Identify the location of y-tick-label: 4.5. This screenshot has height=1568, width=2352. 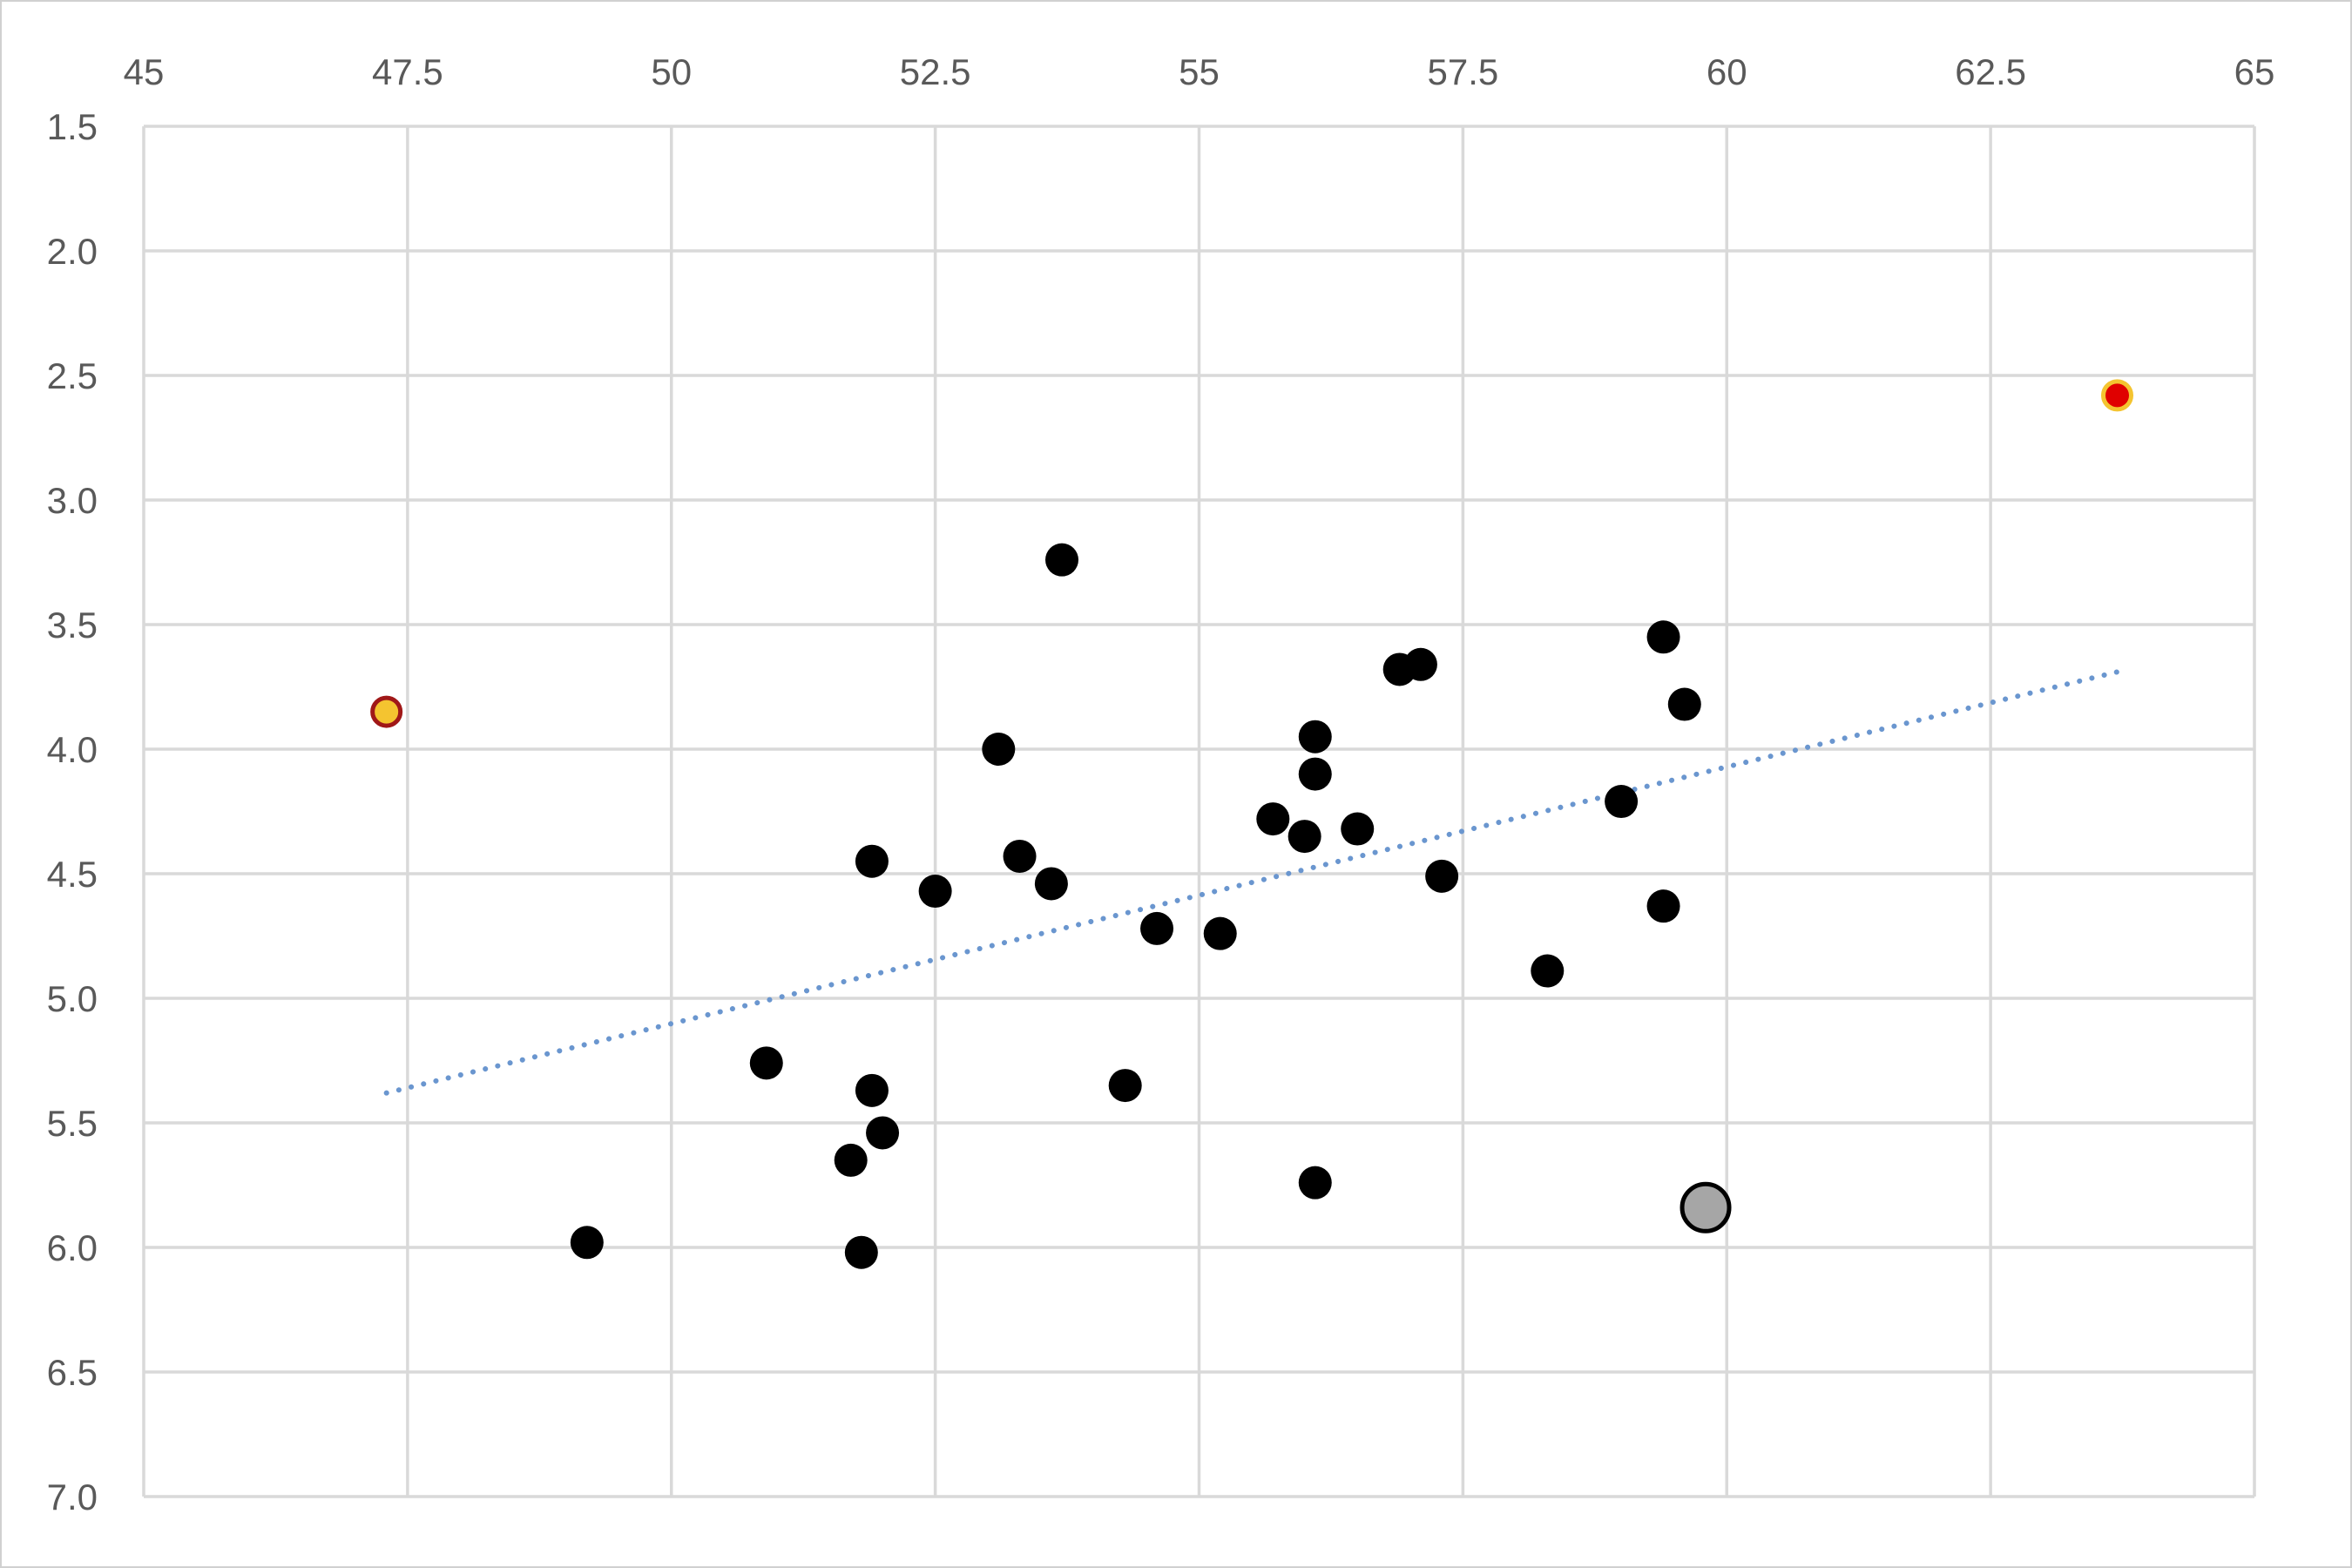
(72, 874).